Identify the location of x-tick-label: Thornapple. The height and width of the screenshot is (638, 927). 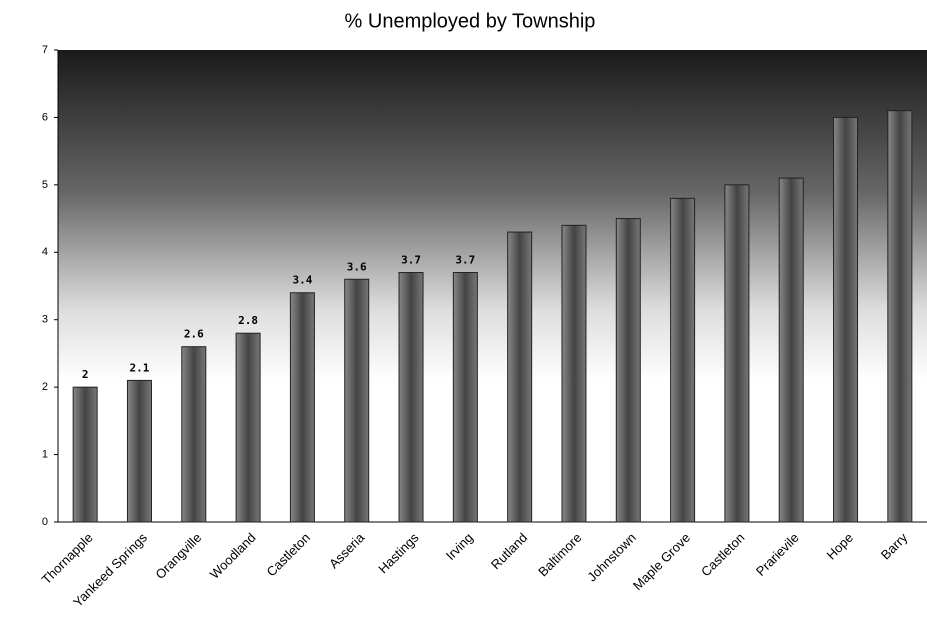
(67, 558).